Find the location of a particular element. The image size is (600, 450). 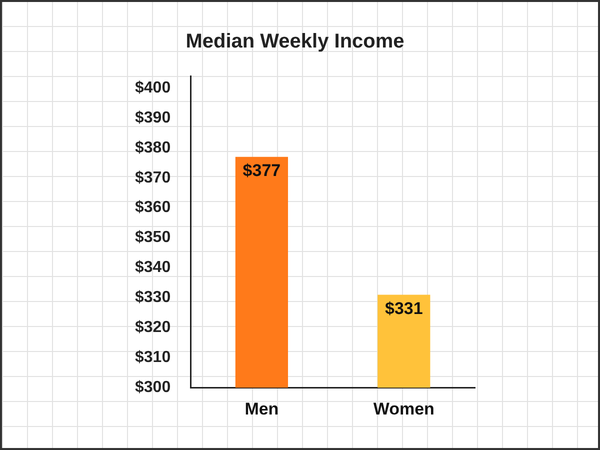

y-tick-label: $370 is located at coordinates (153, 177).